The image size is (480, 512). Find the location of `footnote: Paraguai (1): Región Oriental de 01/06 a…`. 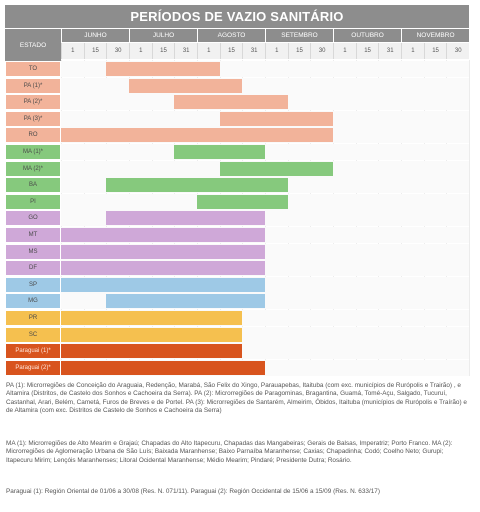

footnote: Paraguai (1): Región Oriental de 01/06 a… is located at coordinates (193, 491).